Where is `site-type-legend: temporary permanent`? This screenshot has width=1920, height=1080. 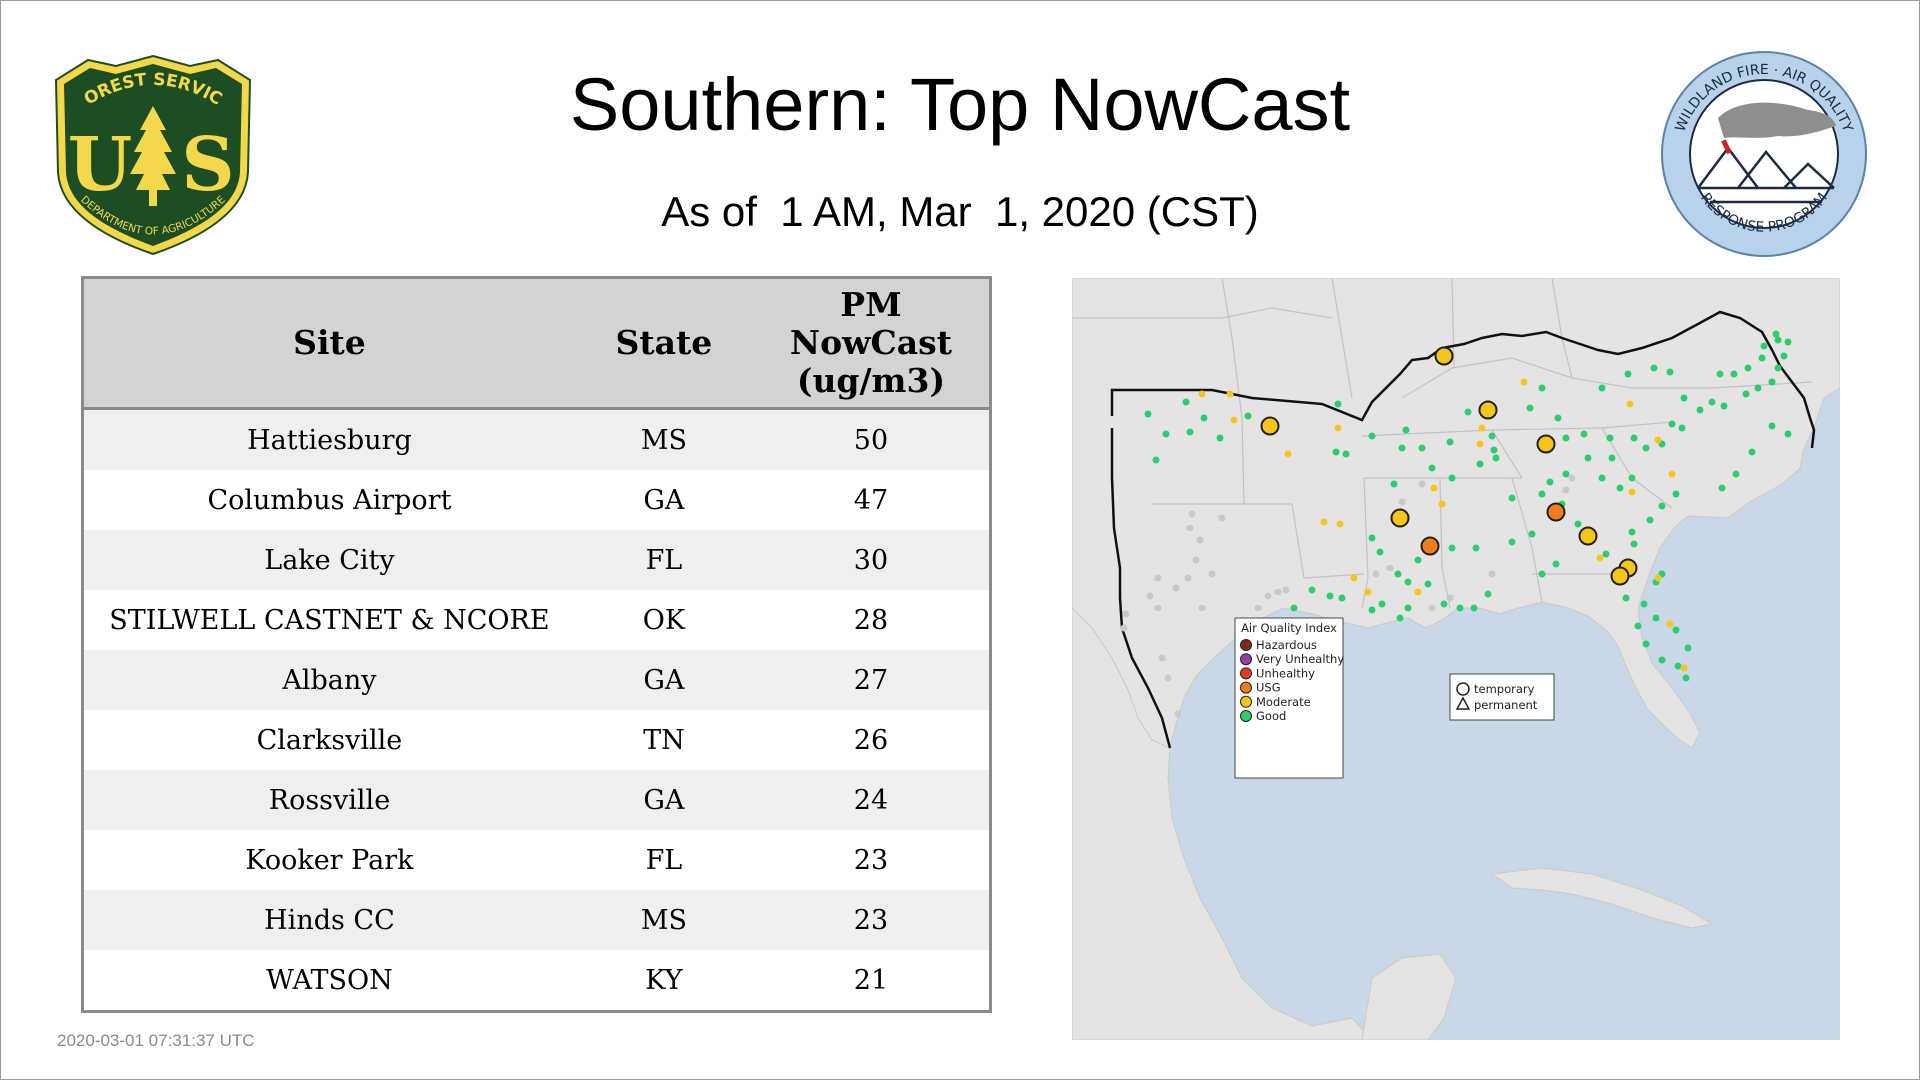
site-type-legend: temporary permanent is located at coordinates (1502, 697).